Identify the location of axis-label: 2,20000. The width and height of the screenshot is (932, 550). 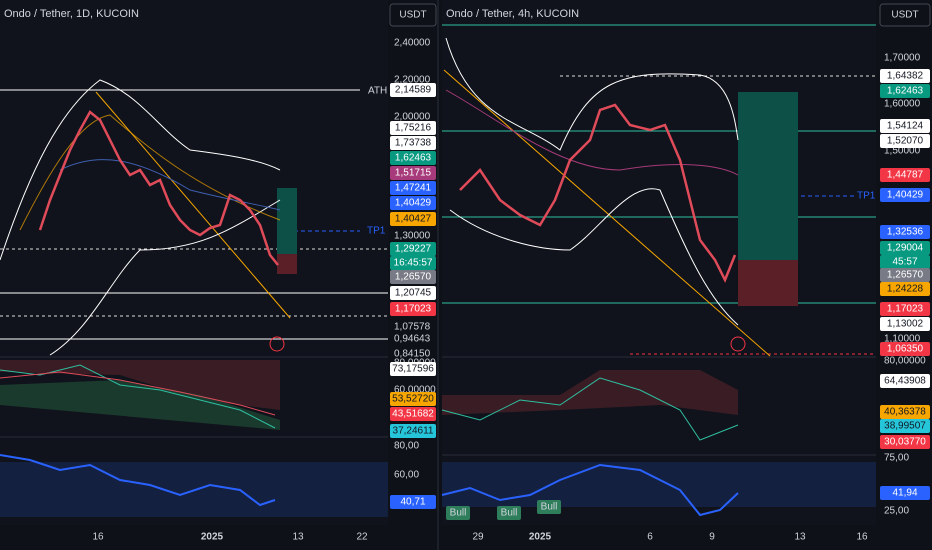
(412, 80).